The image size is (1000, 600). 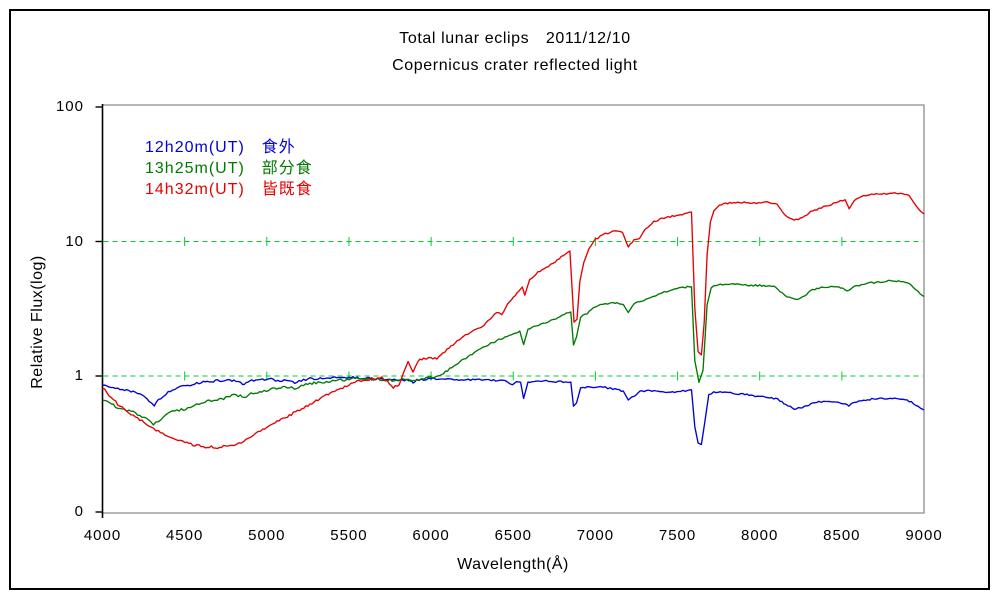 What do you see at coordinates (431, 535) in the screenshot?
I see `x-tick-label-6000: 6000` at bounding box center [431, 535].